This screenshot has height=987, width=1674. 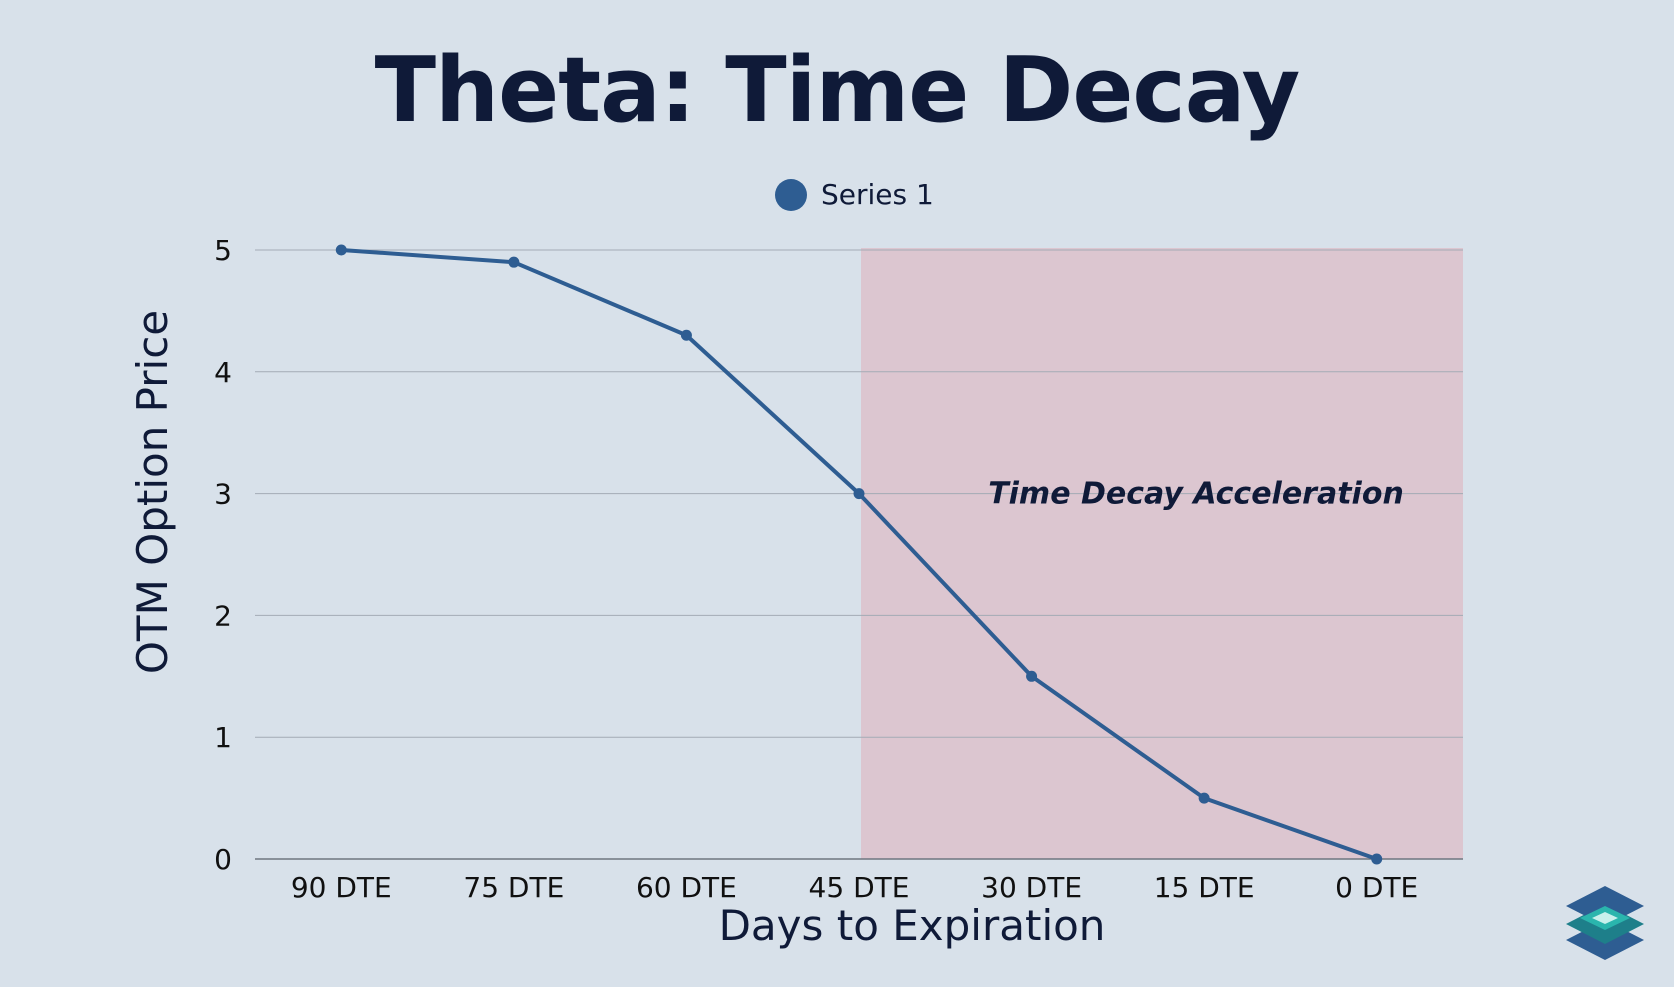 What do you see at coordinates (223, 737) in the screenshot?
I see `y-tick-label: 1` at bounding box center [223, 737].